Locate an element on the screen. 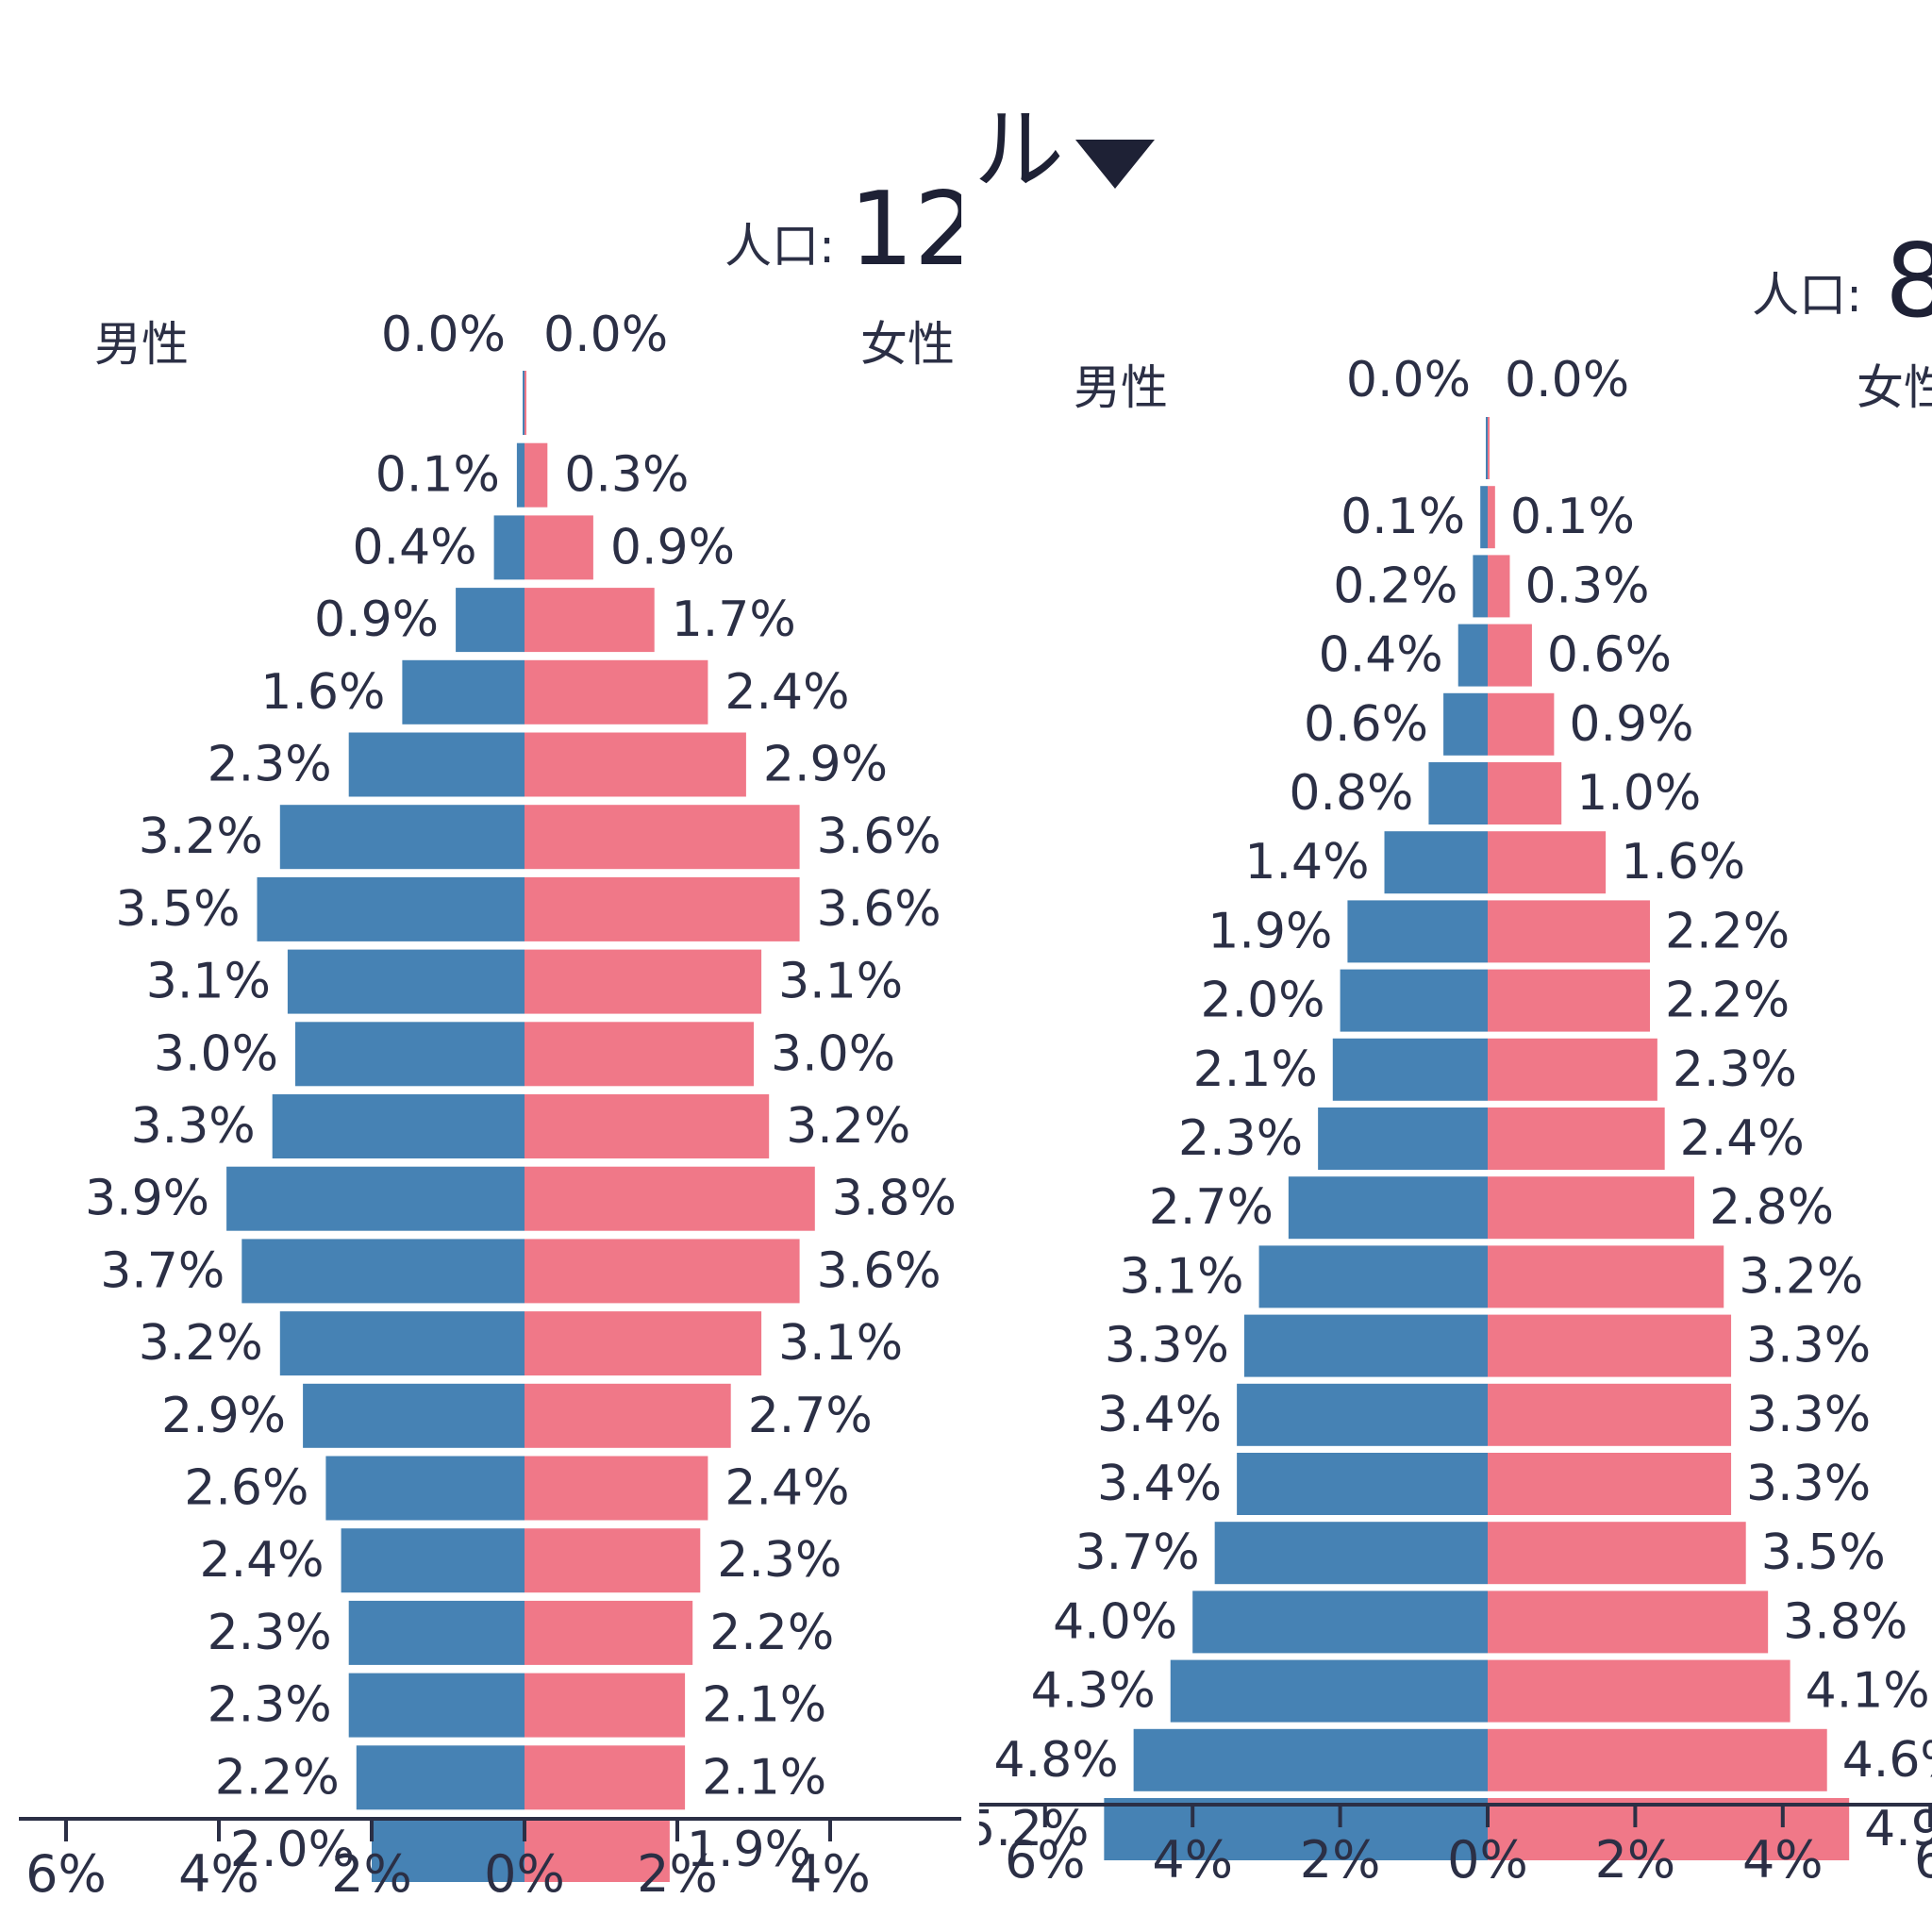  female-value-label: 0.0% is located at coordinates (605, 335).